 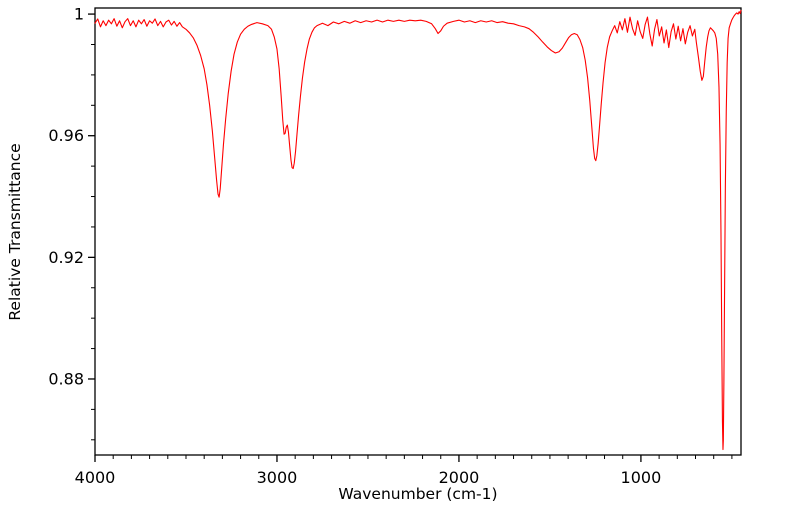 What do you see at coordinates (15, 231) in the screenshot?
I see `y-axis-label: Relative Transmittance` at bounding box center [15, 231].